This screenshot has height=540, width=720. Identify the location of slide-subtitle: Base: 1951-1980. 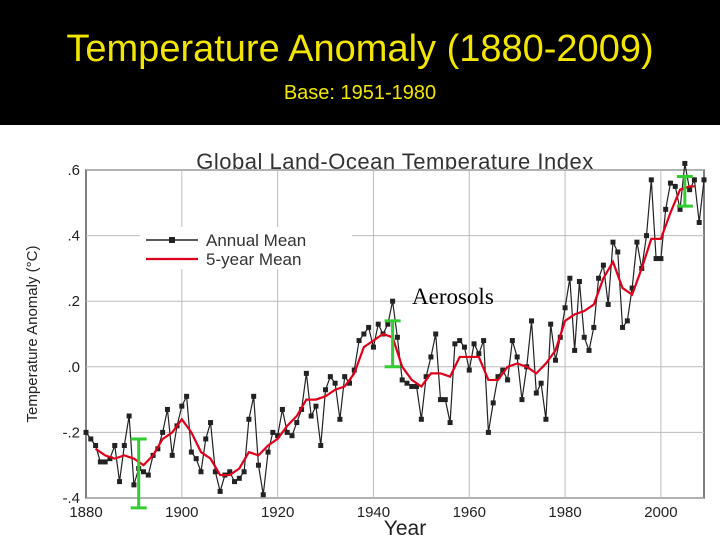
(360, 93).